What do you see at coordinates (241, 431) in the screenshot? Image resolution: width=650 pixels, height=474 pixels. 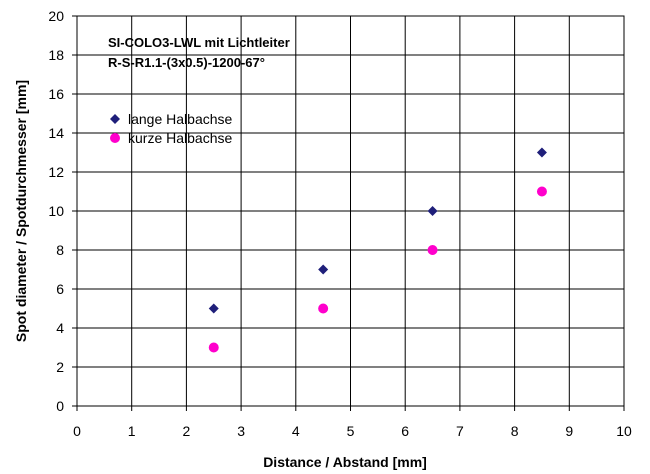 I see `x-tick-label-3: 3` at bounding box center [241, 431].